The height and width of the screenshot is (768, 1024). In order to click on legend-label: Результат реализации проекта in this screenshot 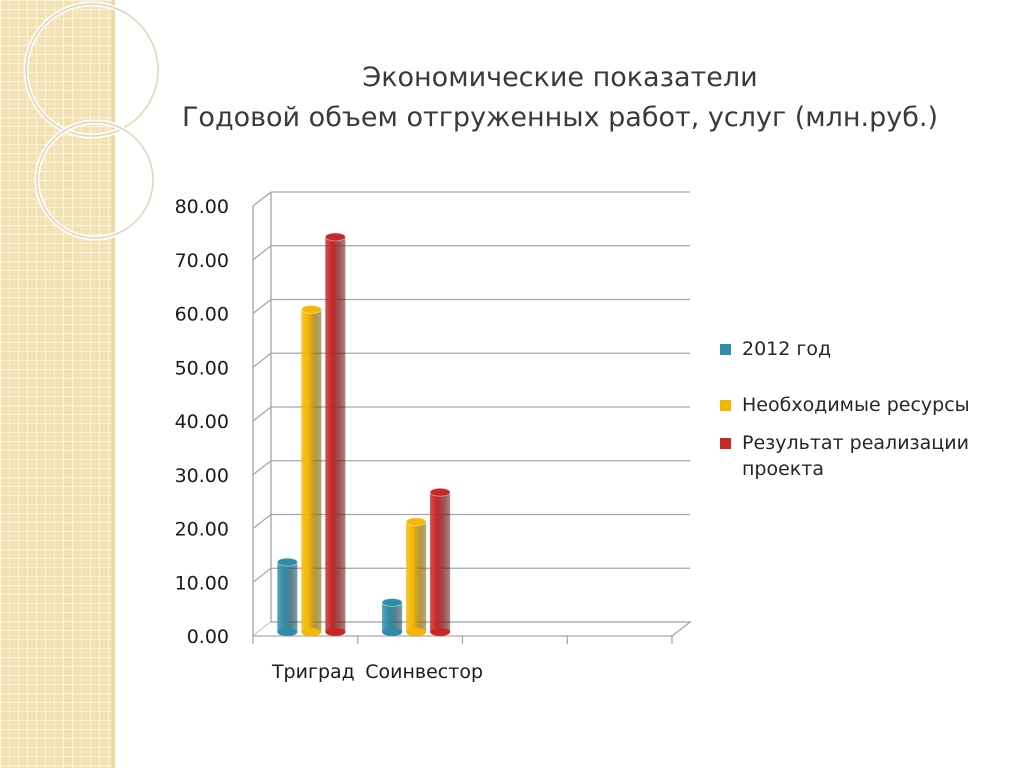, I will do `click(855, 456)`.